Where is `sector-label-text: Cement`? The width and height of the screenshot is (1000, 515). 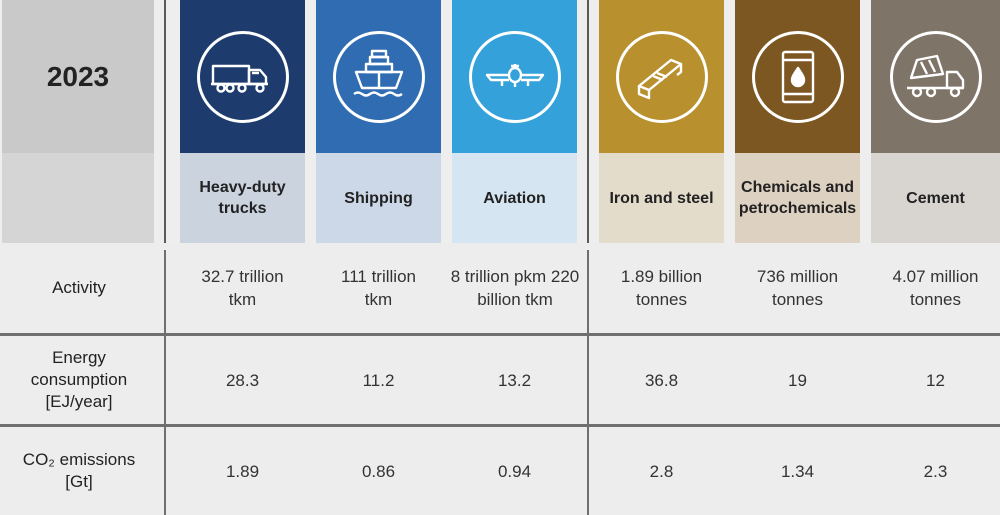
sector-label-text: Cement is located at coordinates (935, 198).